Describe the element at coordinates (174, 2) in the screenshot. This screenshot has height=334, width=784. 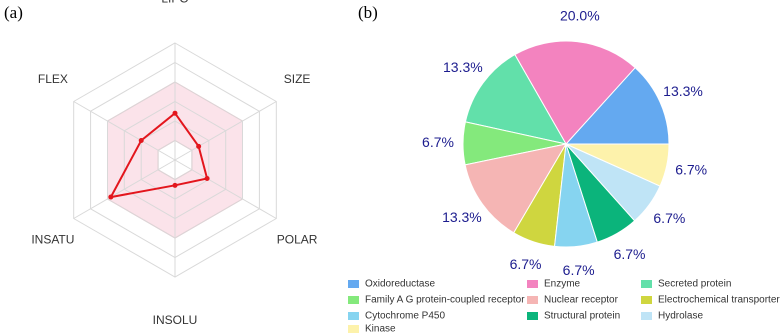
I see `axis-label: LIPO` at that location.